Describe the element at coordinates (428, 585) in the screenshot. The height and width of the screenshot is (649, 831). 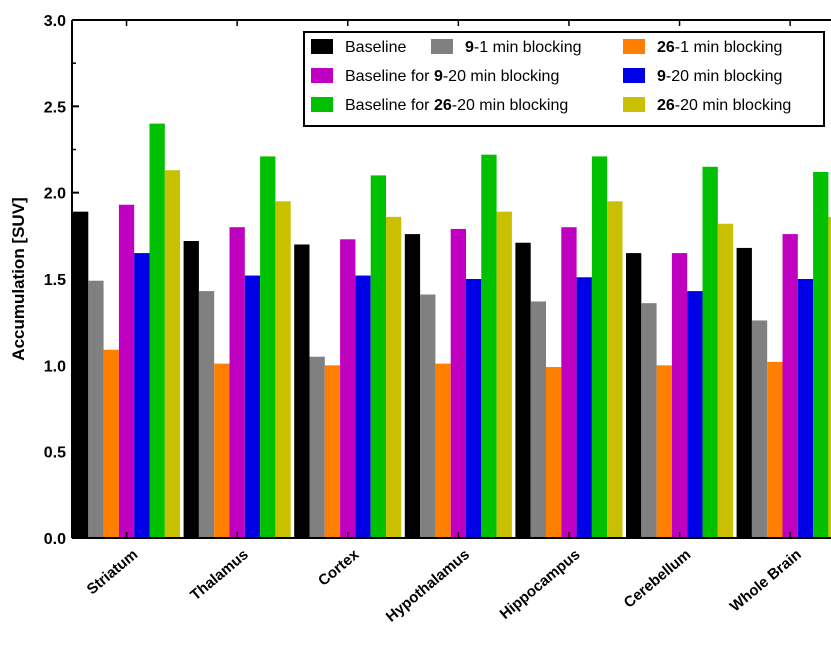
I see `x-category-label-3: Hypothalamus` at that location.